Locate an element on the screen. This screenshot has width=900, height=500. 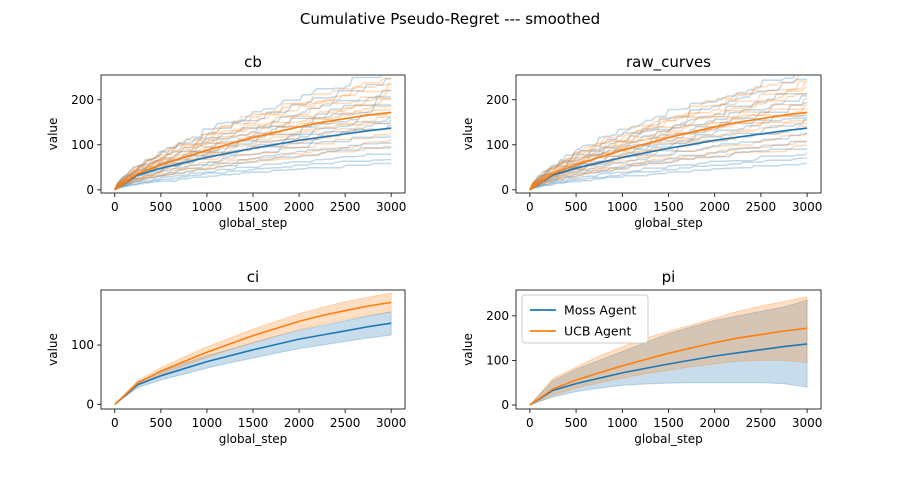
legend-label: UCB Agent is located at coordinates (598, 331).